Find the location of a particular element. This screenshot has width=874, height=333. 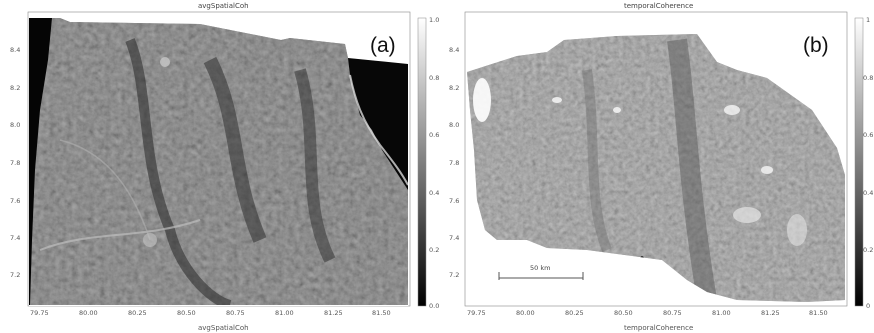

panel-b-colorbar is located at coordinates (859, 162).